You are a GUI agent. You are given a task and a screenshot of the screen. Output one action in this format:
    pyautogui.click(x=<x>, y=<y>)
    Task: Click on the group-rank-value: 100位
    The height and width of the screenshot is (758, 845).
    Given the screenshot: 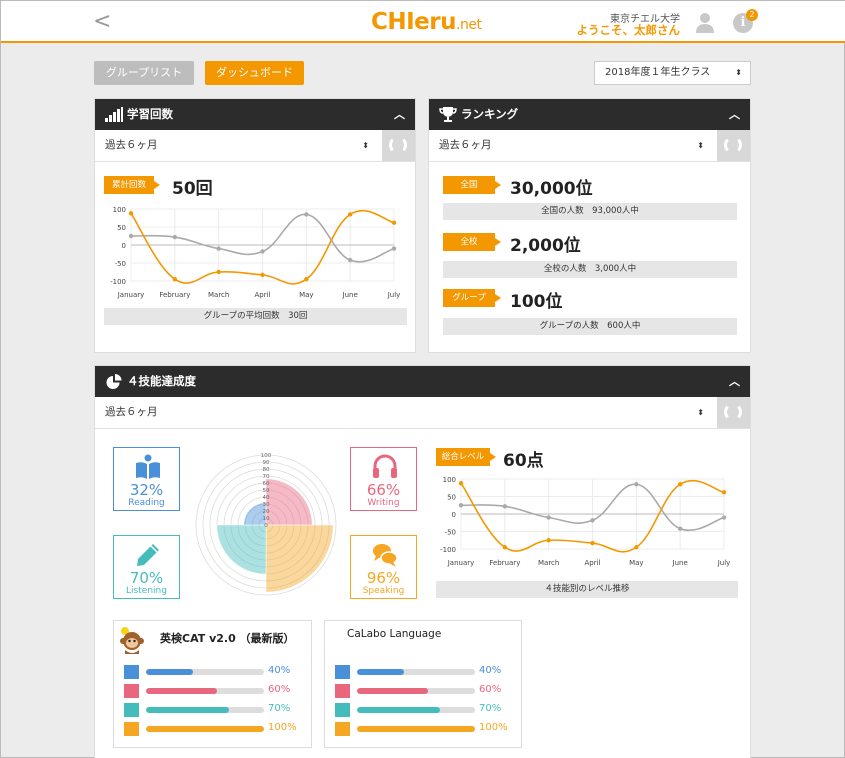 What is the action you would take?
    pyautogui.click(x=536, y=302)
    